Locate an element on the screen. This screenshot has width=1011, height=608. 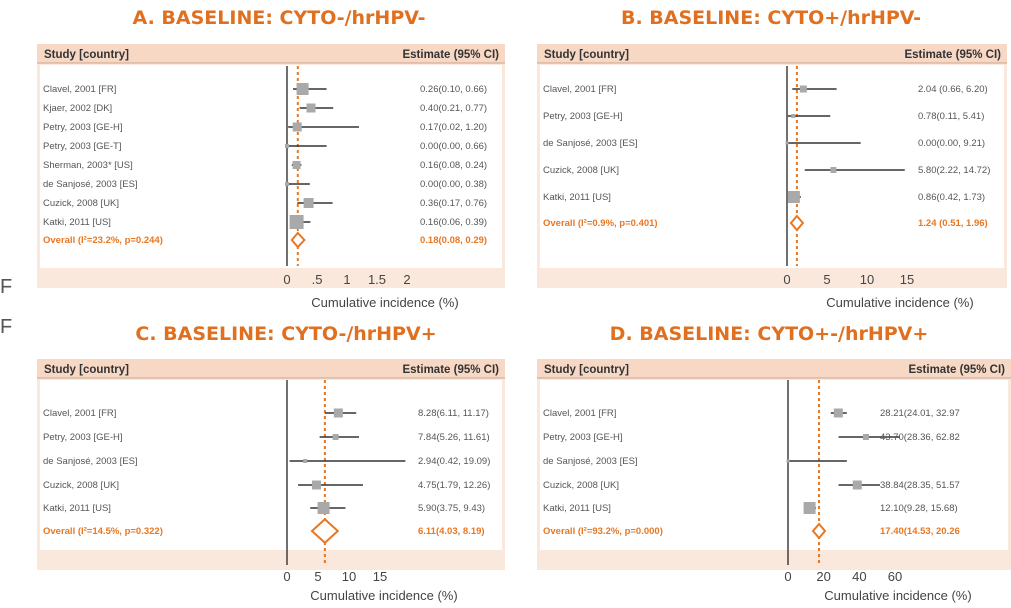
panel-d-plot-area is located at coordinates (774, 465).